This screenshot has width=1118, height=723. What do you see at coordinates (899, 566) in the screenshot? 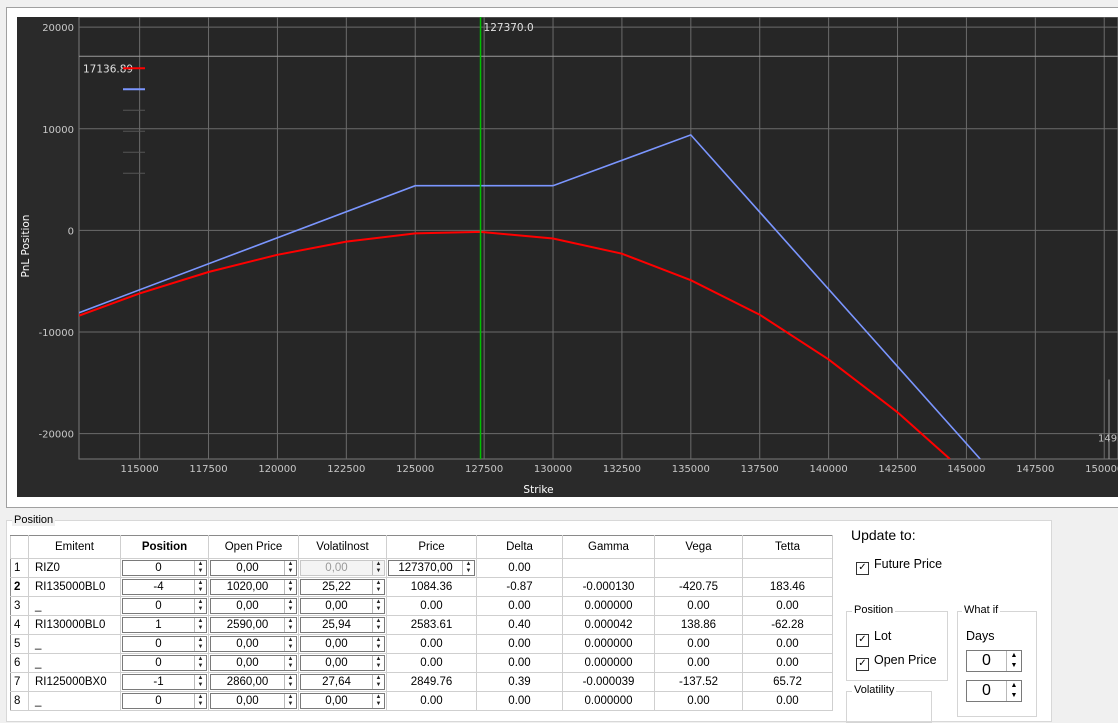
I see `future-price-checkbox: ✓ Future Price` at bounding box center [899, 566].